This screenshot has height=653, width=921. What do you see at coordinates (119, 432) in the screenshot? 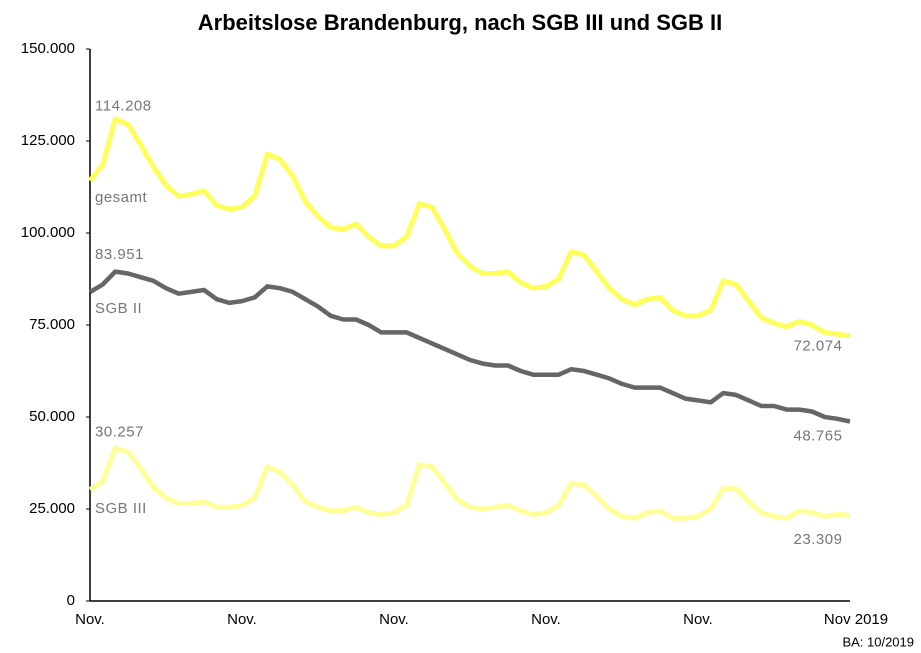
I see `value-label: 30.257` at bounding box center [119, 432].